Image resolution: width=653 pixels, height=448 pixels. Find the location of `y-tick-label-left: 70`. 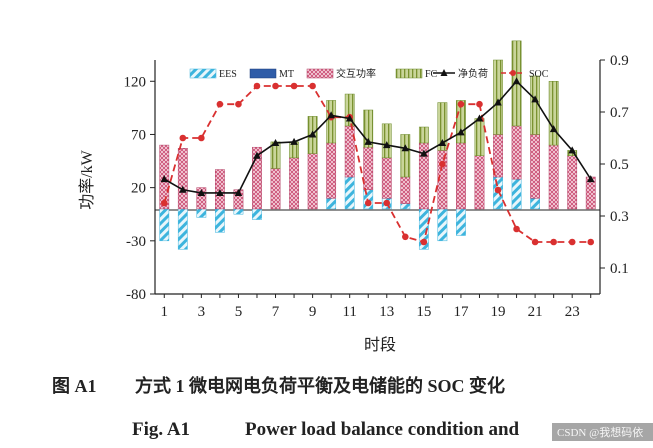

y-tick-label-left: 70 is located at coordinates (138, 135).